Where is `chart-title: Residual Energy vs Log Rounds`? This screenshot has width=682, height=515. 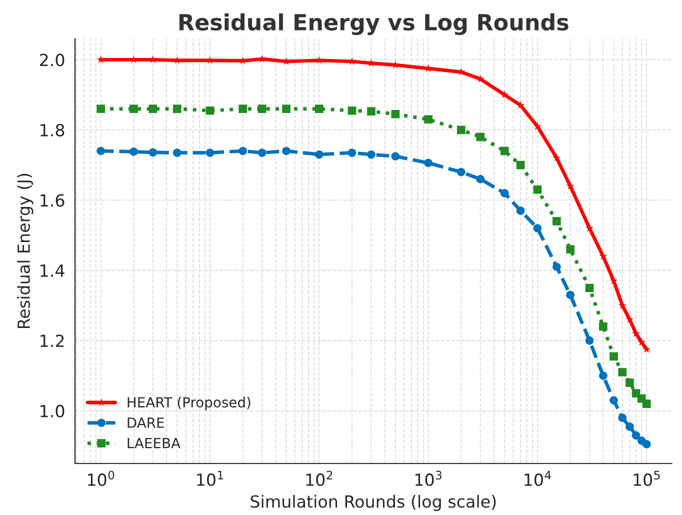 chart-title: Residual Energy vs Log Rounds is located at coordinates (373, 24).